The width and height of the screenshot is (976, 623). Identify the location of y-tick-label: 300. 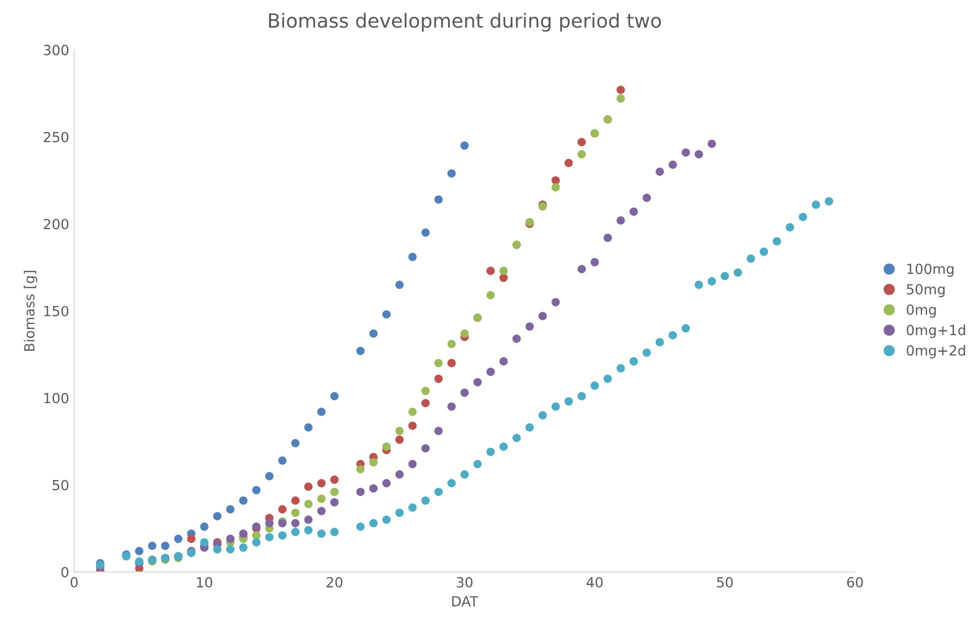
(56, 50).